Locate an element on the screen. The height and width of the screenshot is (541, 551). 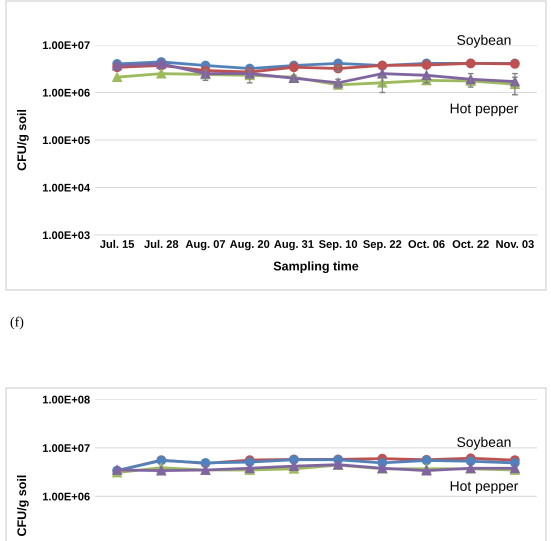
x-tick-label: Oct. 22 is located at coordinates (470, 244).